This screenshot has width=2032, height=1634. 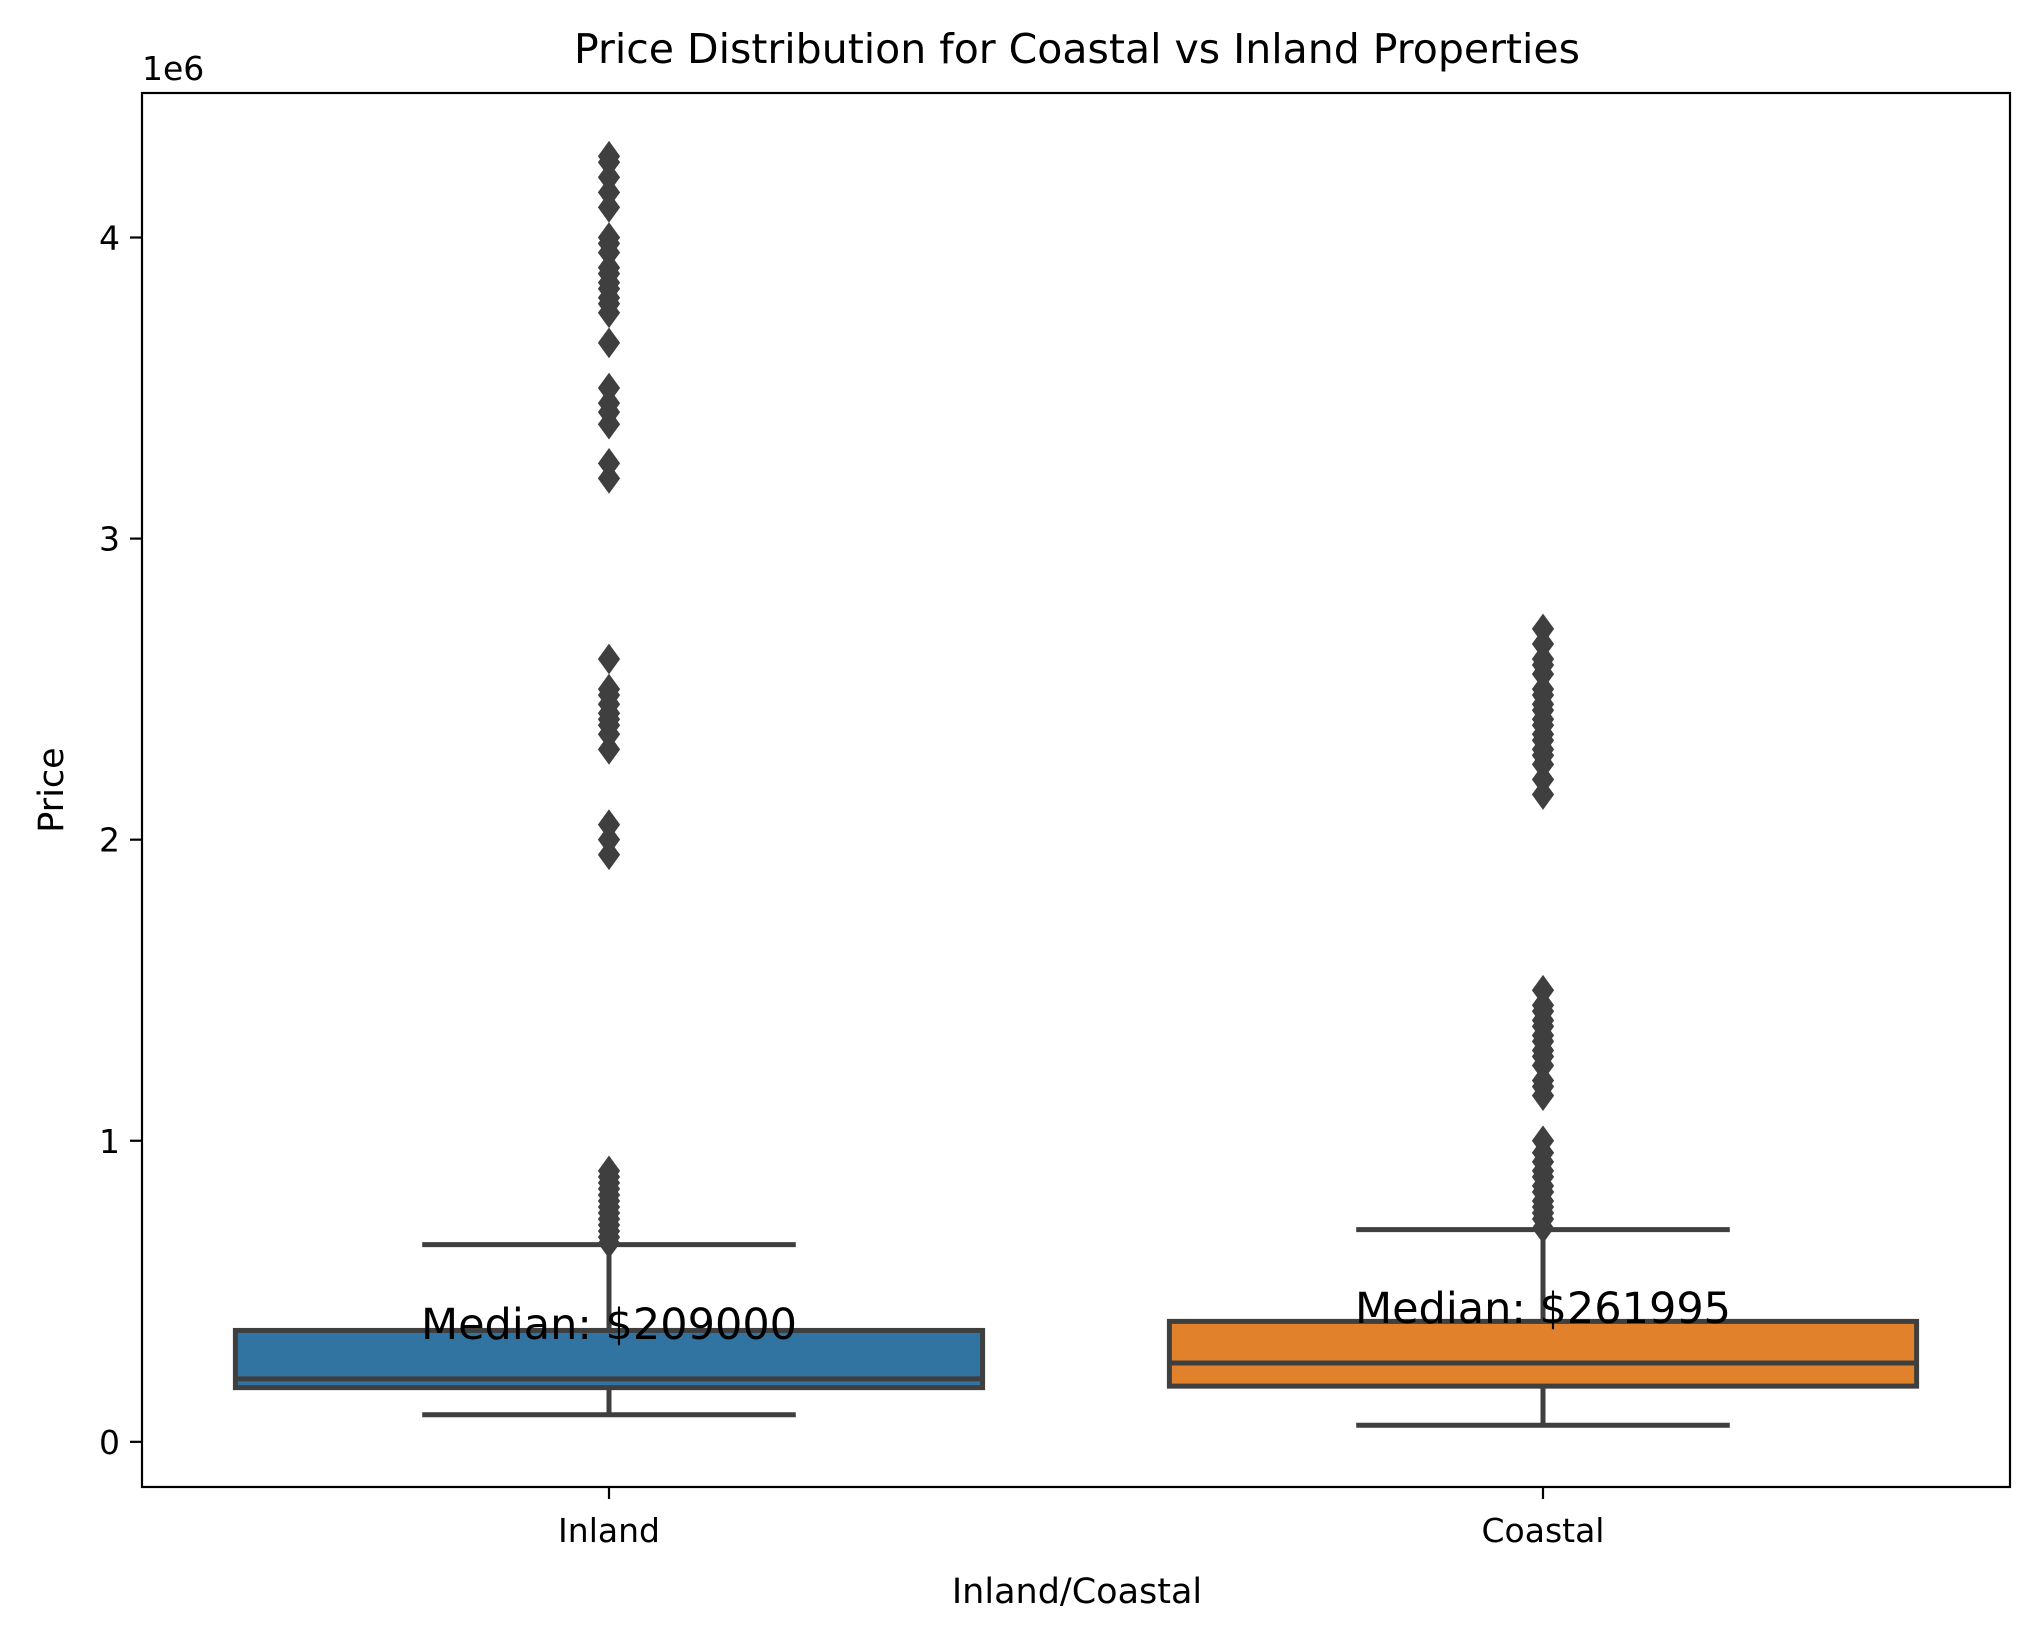 I want to click on x-axis: Inland Coastal, so click(x=1081, y=1518).